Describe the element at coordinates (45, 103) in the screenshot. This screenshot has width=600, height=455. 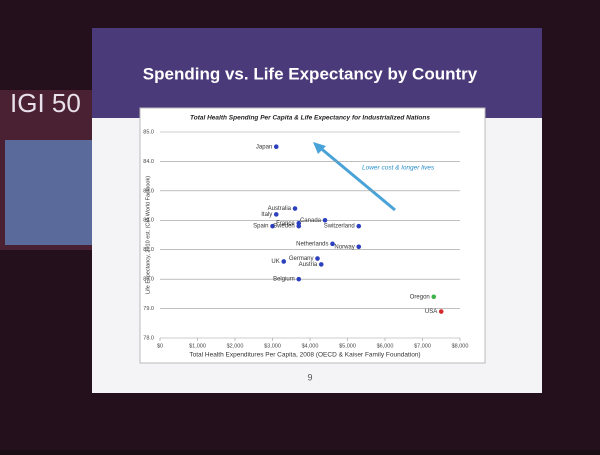
I see `brand: IGI 50` at that location.